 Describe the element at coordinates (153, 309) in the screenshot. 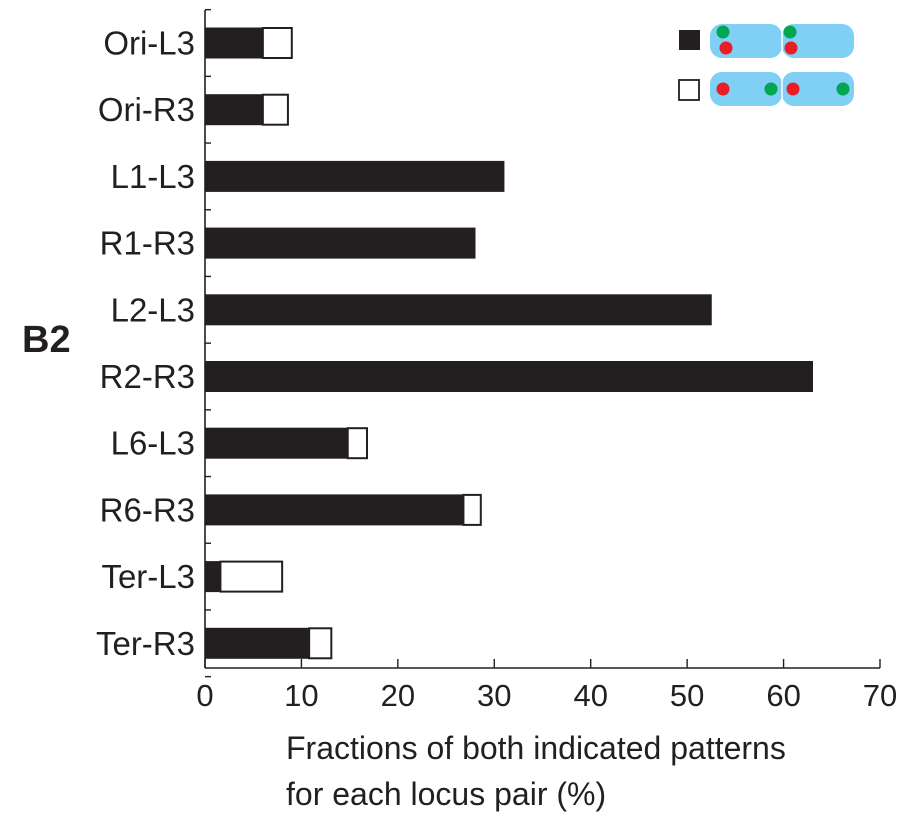

I see `category-label: L2-L3` at that location.